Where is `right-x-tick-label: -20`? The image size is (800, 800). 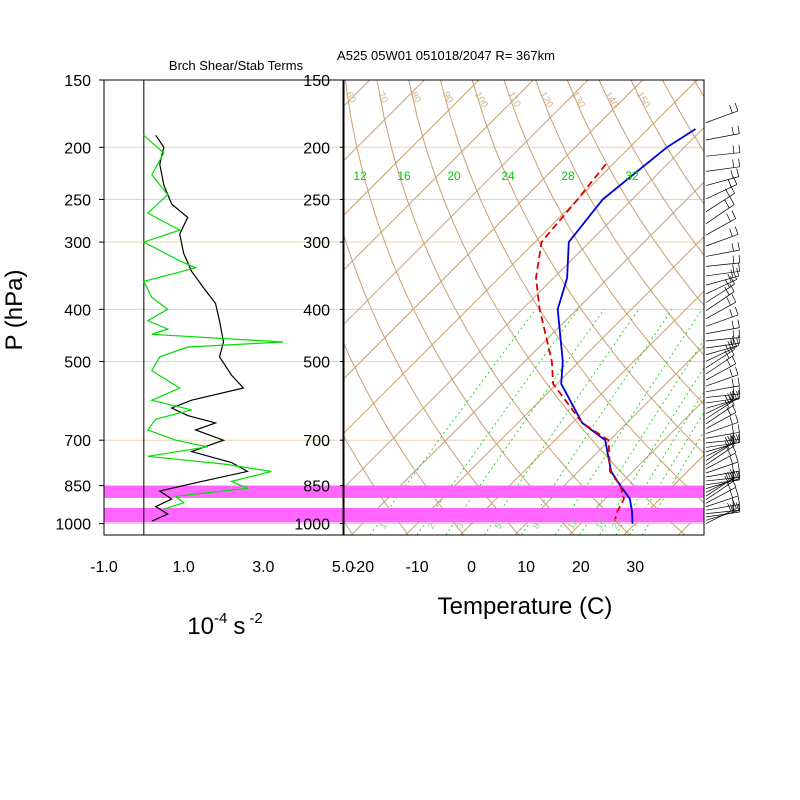
right-x-tick-label: -20 is located at coordinates (362, 567).